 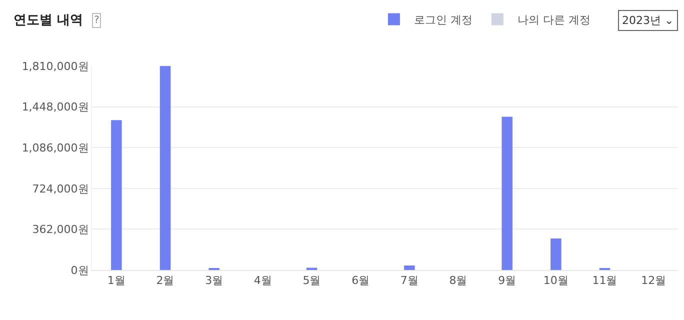 I want to click on x-tick-label: 6월, so click(x=361, y=281).